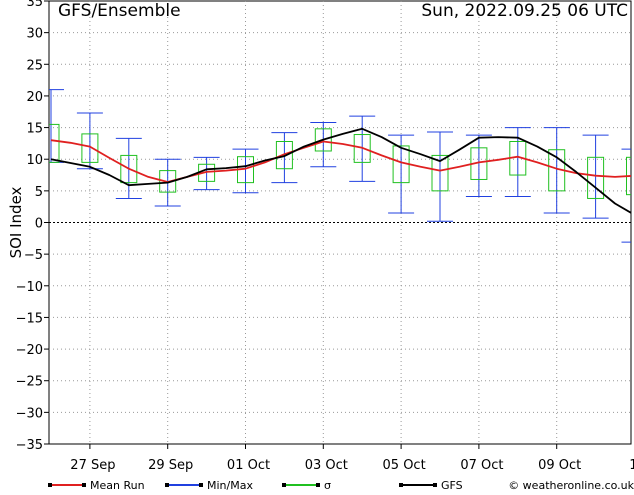 This screenshot has height=495, width=634. Describe the element at coordinates (559, 465) in the screenshot. I see `x-tick-label: 09 Oct` at that location.